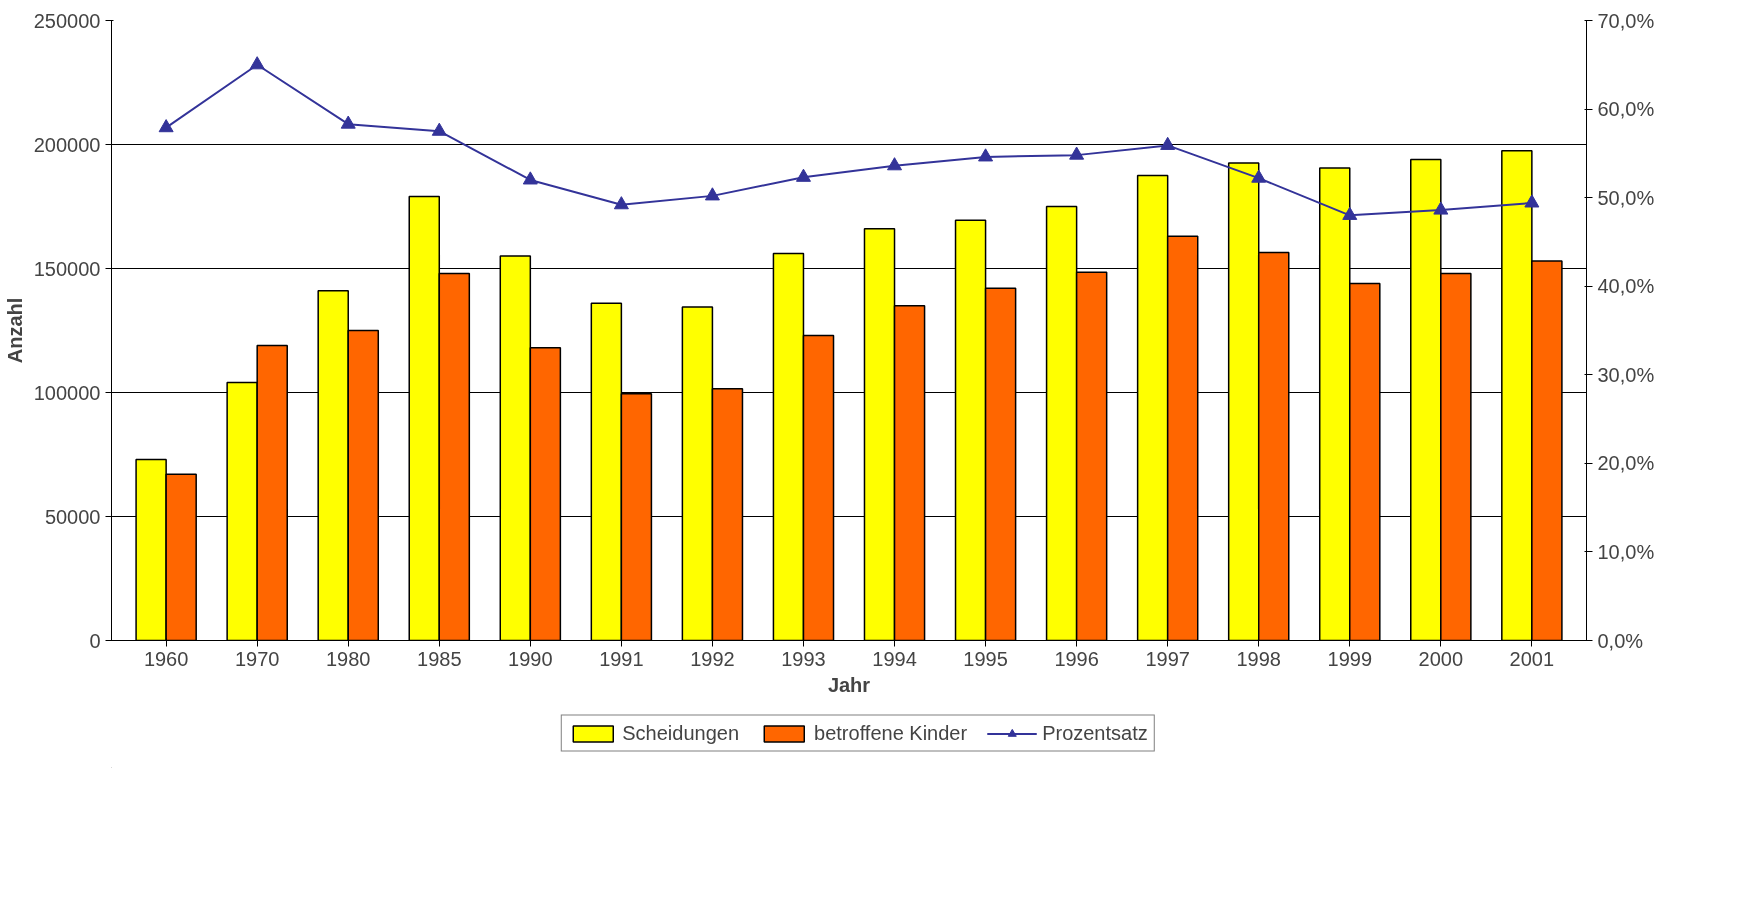 This screenshot has height=898, width=1751. What do you see at coordinates (166, 658) in the screenshot?
I see `x-tick-label: 1960` at bounding box center [166, 658].